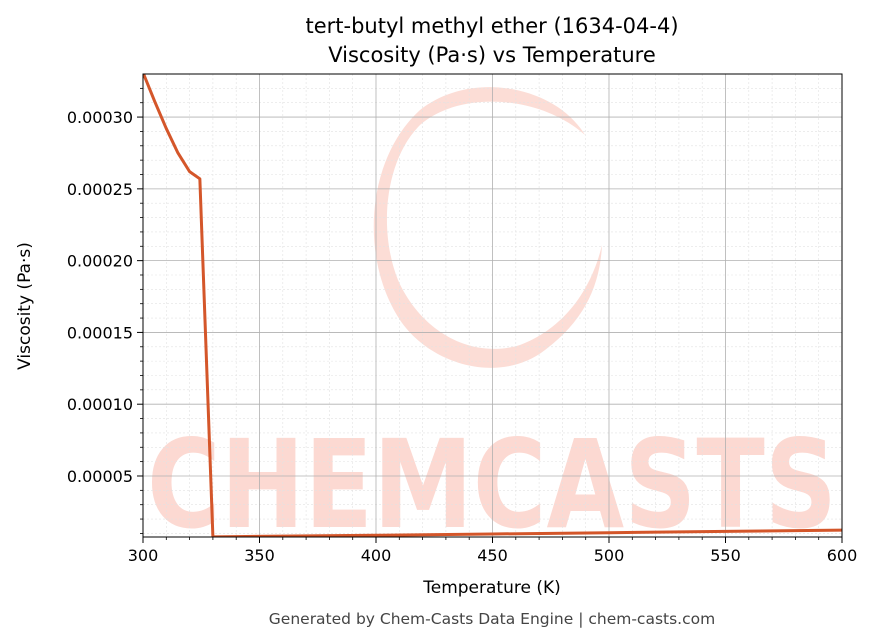 This screenshot has width=876, height=644. I want to click on x-axis-label: Temperature (K), so click(491, 588).